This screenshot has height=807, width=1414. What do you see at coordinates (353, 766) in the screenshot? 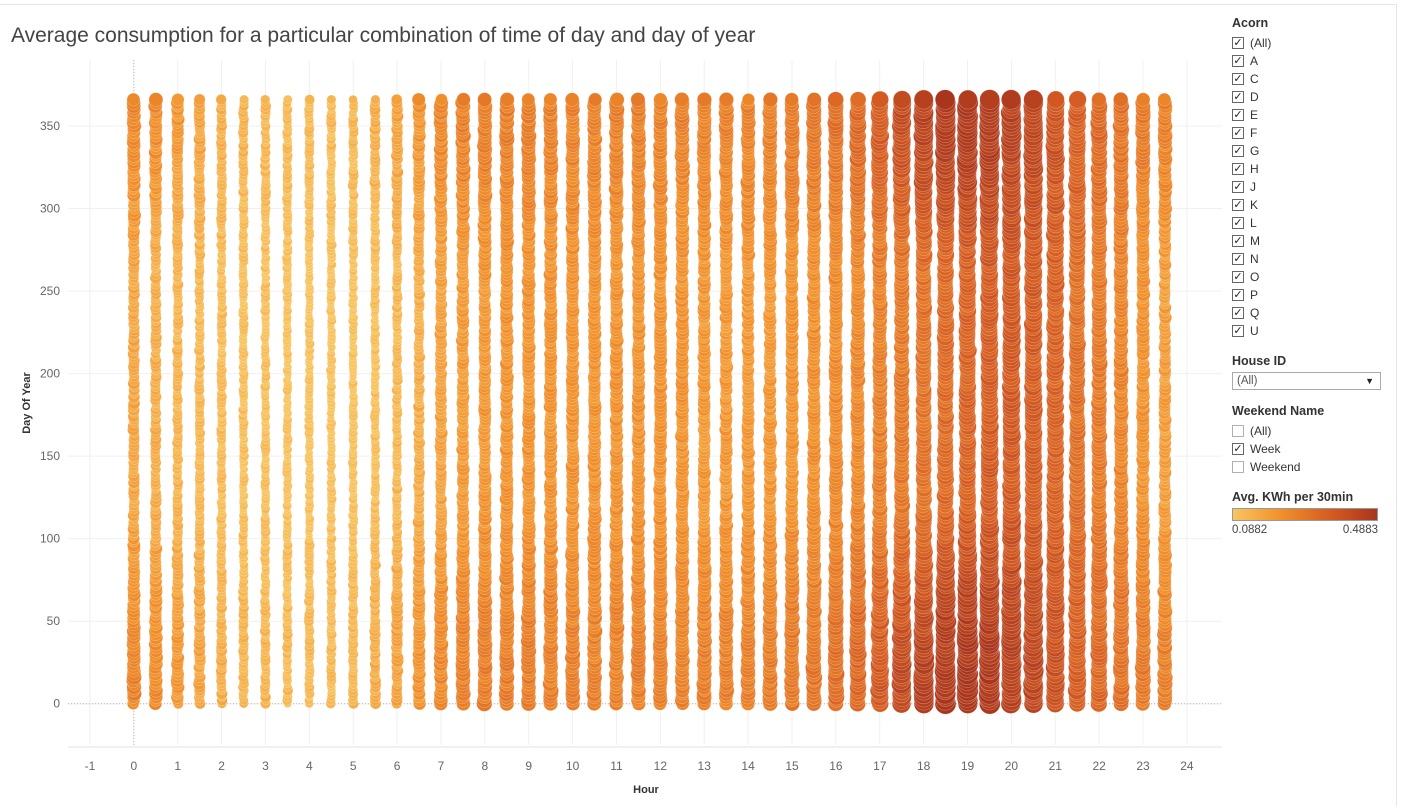
I see `x-tick-label: 5` at bounding box center [353, 766].